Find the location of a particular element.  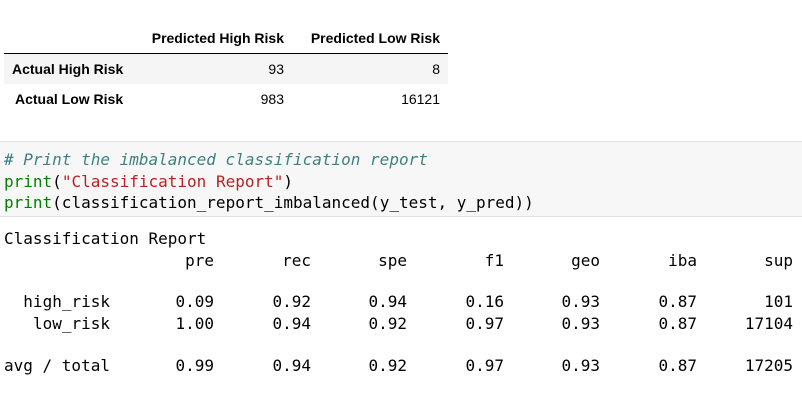

table-header-row: Predicted High Risk Predicted Low Risk is located at coordinates (226, 39).